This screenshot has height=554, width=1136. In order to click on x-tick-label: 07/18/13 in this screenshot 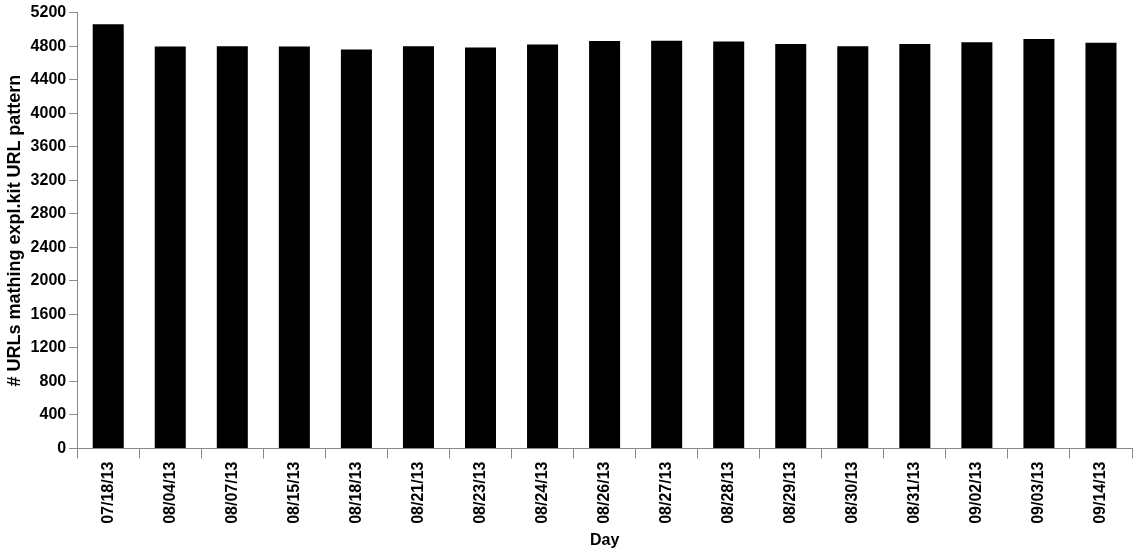, I will do `click(107, 492)`.